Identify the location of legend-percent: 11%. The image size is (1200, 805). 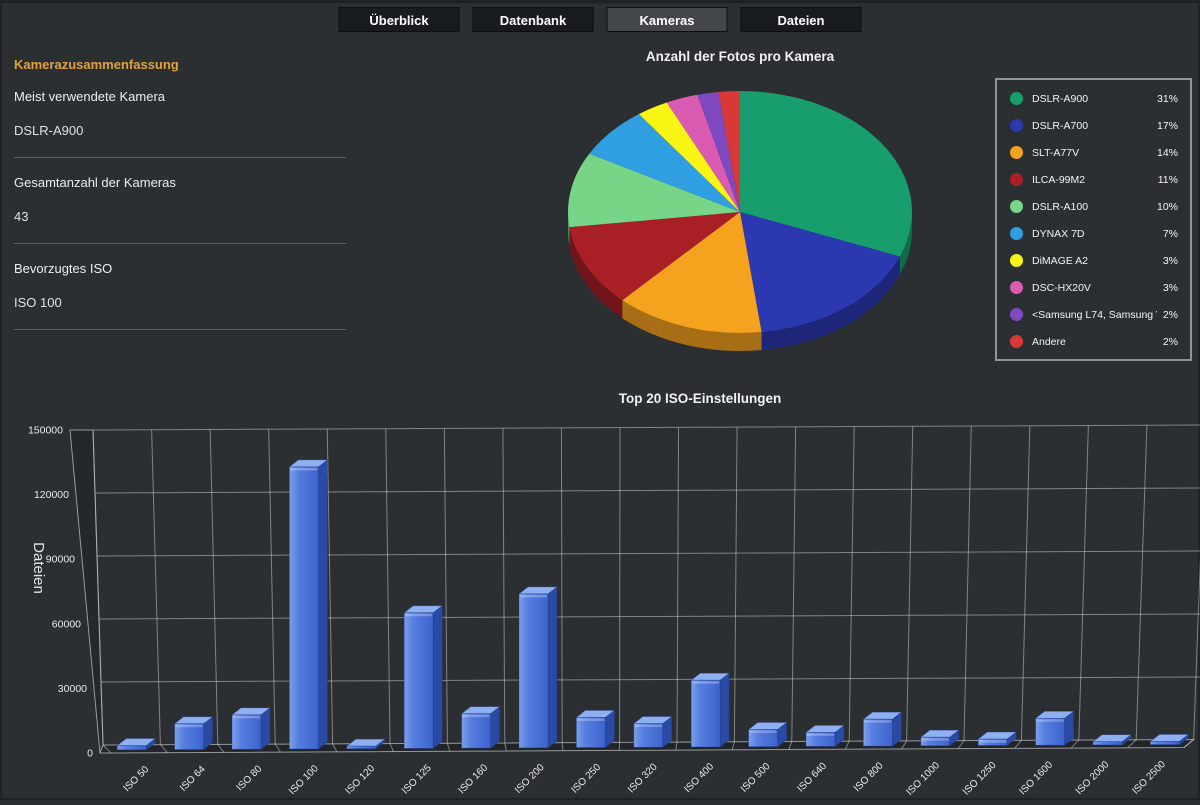
(1168, 180).